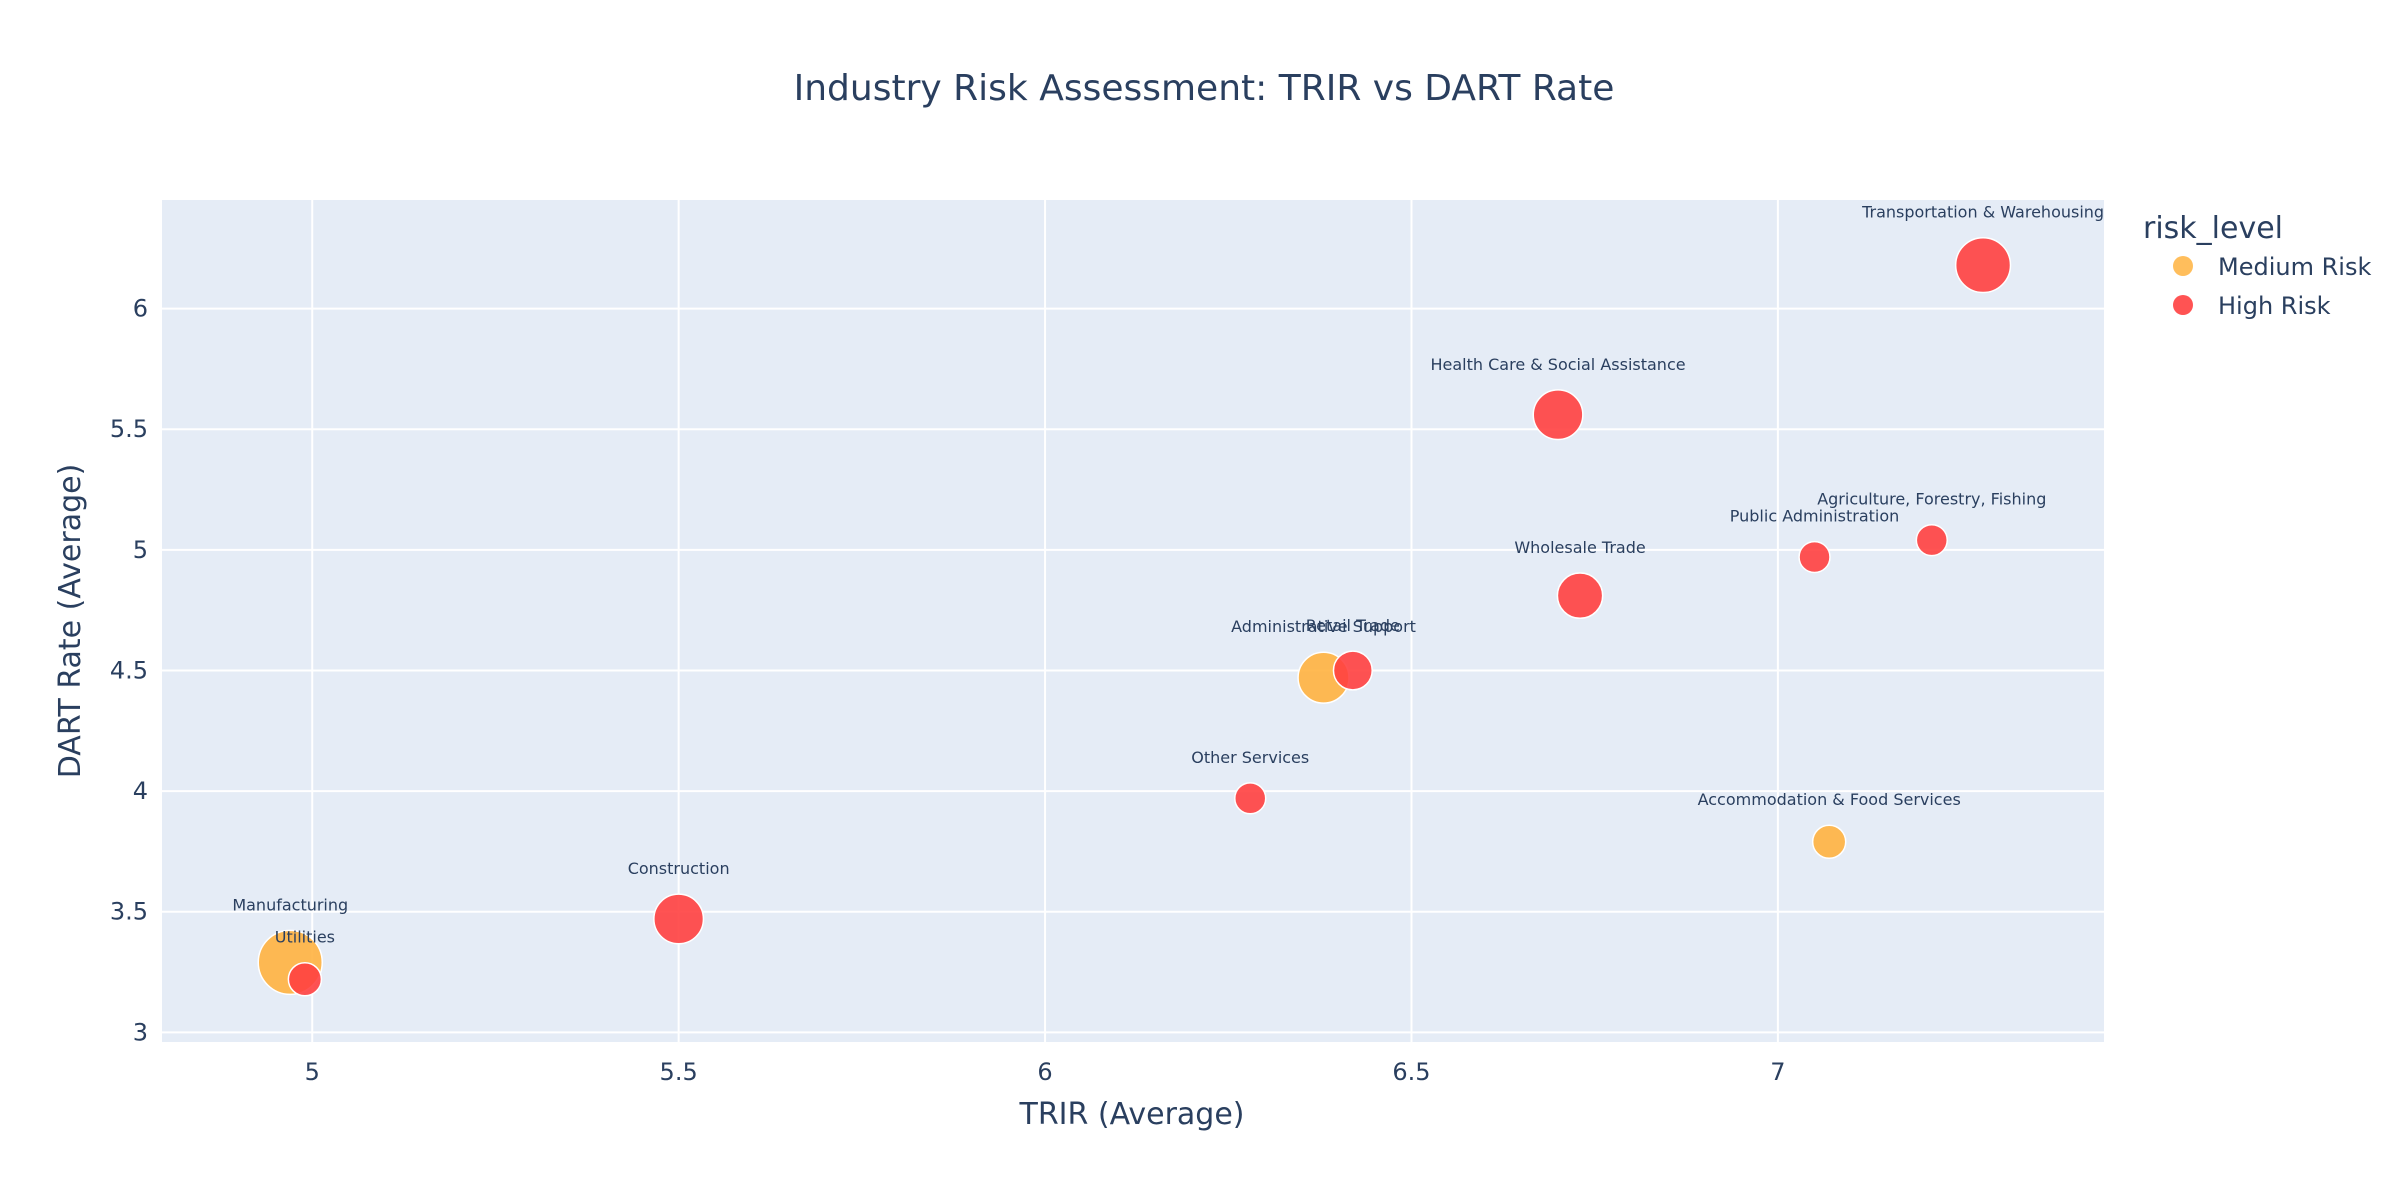 This screenshot has width=2400, height=1200. Describe the element at coordinates (140, 1032) in the screenshot. I see `y-tick-label: 3` at that location.